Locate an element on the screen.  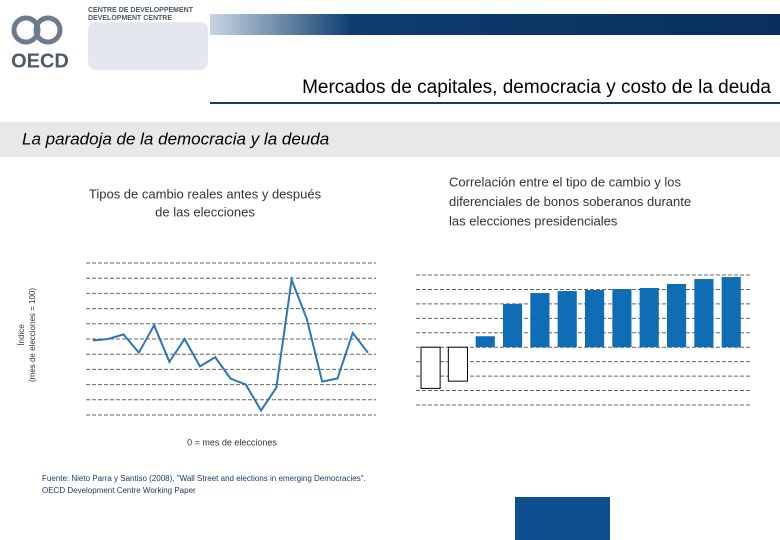
chart-title: de las elecciones is located at coordinates (205, 211).